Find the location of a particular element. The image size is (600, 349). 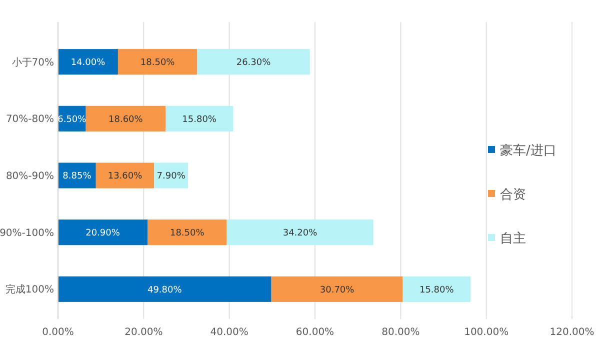

data-label: 34.20% is located at coordinates (300, 233).